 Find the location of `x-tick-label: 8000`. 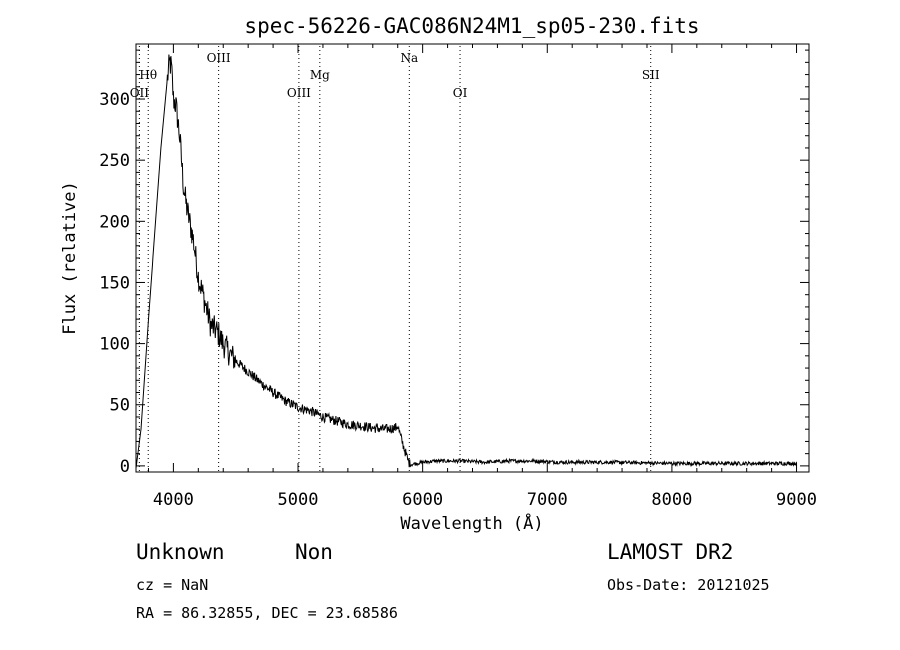

x-tick-label: 8000 is located at coordinates (671, 500).